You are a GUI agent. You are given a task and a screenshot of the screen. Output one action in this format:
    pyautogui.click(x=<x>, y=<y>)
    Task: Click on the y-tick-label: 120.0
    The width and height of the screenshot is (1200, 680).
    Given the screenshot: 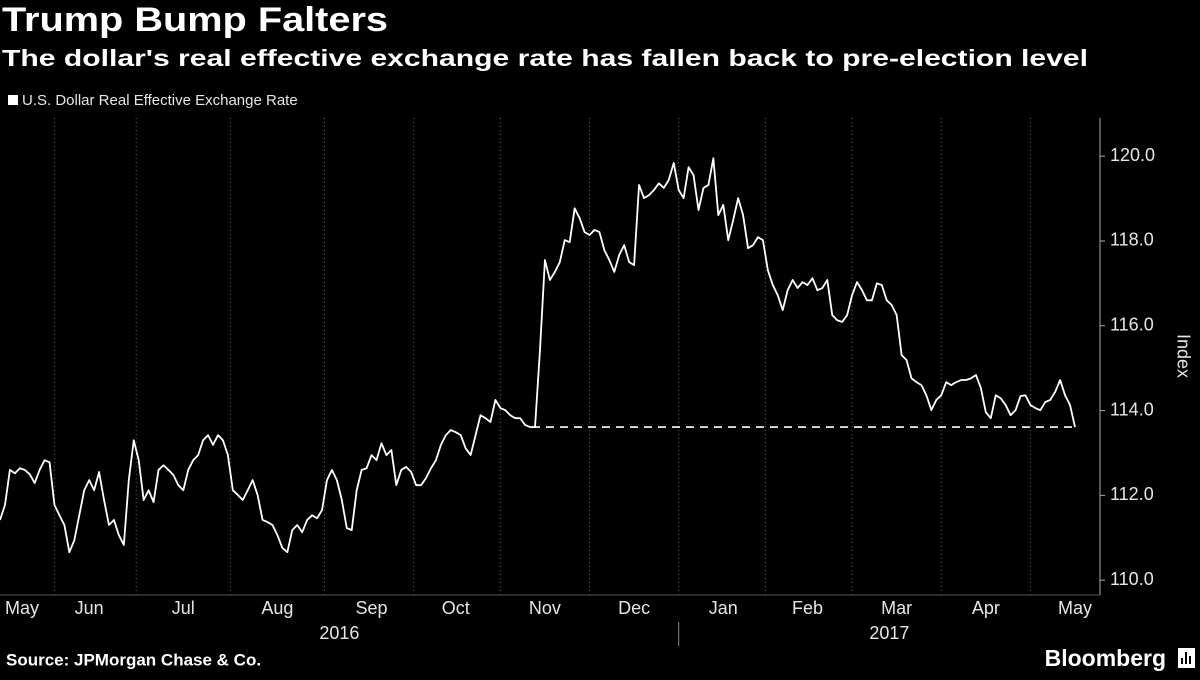 What is the action you would take?
    pyautogui.click(x=1132, y=155)
    